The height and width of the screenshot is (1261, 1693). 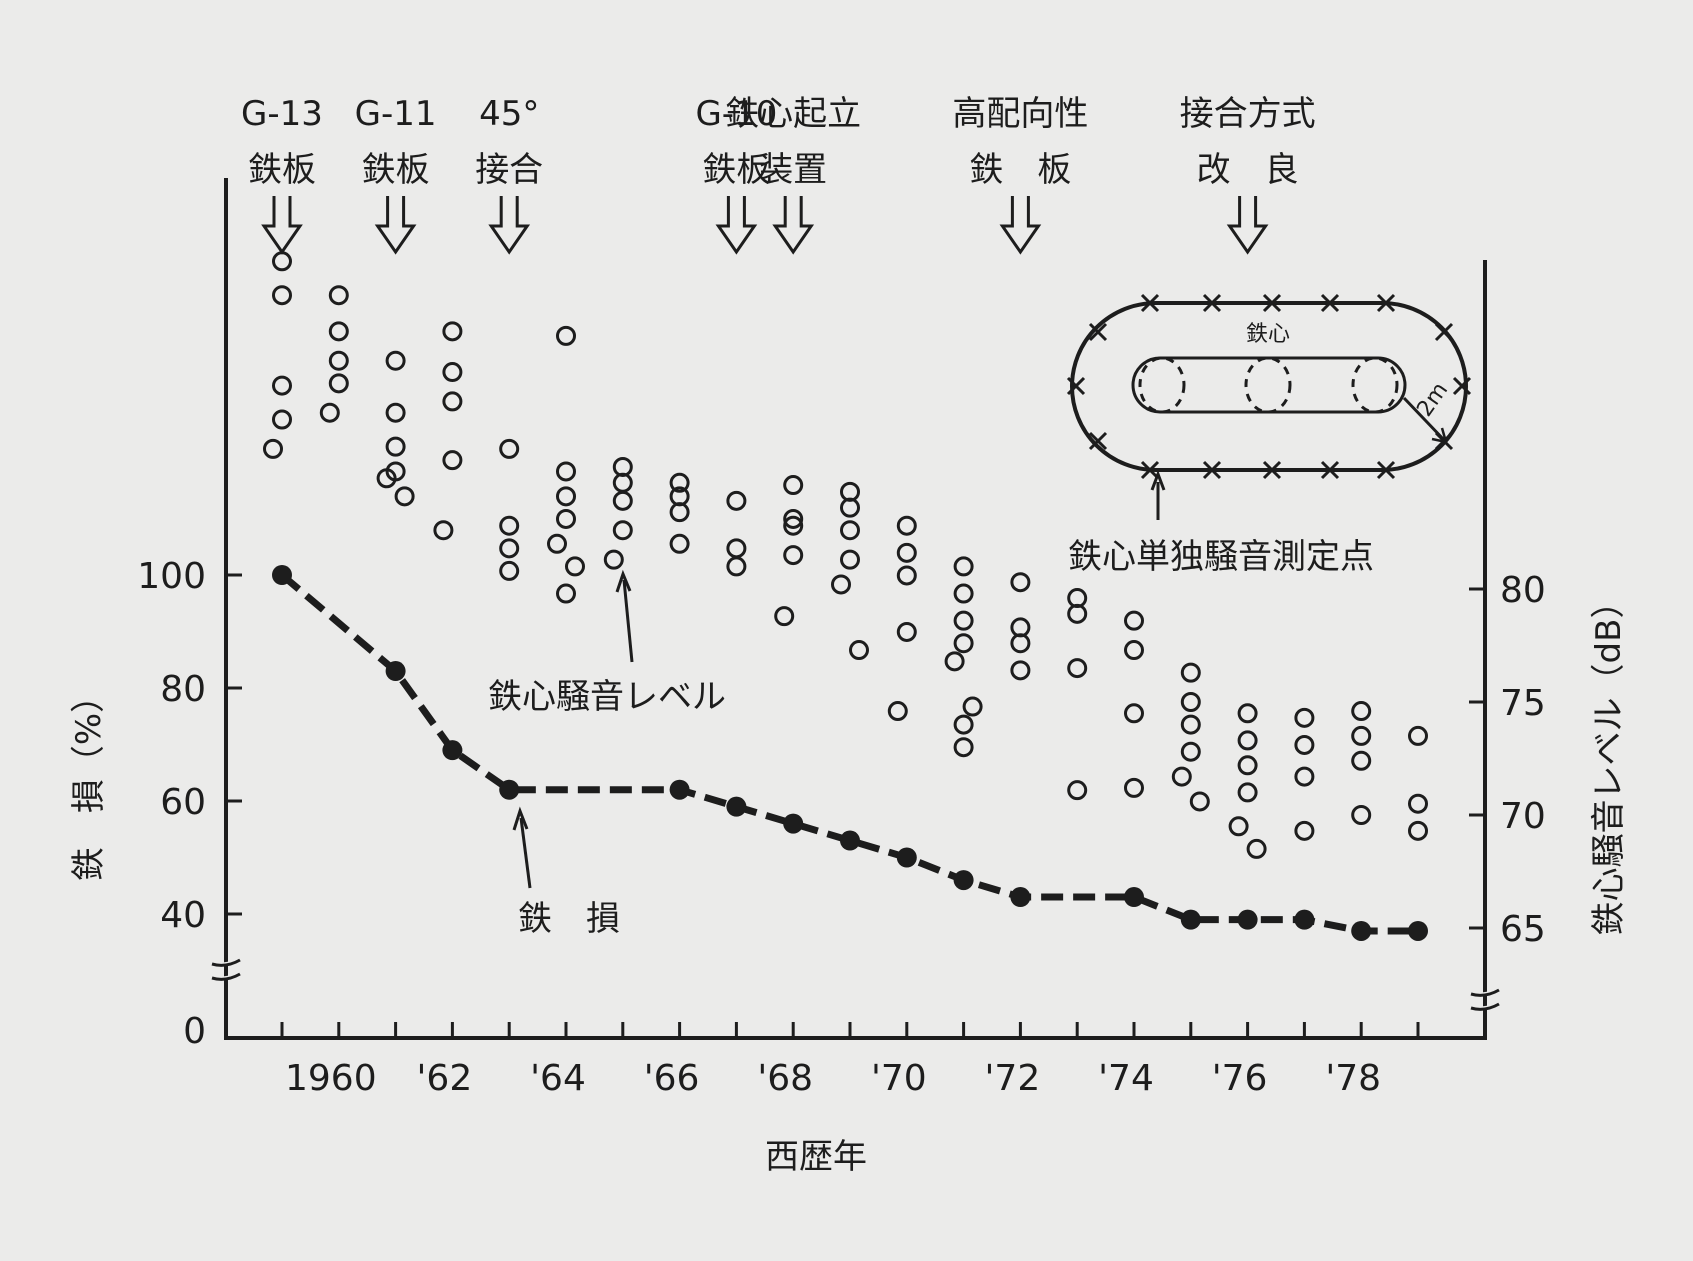 I want to click on x-tick-label: '70, so click(x=899, y=1078).